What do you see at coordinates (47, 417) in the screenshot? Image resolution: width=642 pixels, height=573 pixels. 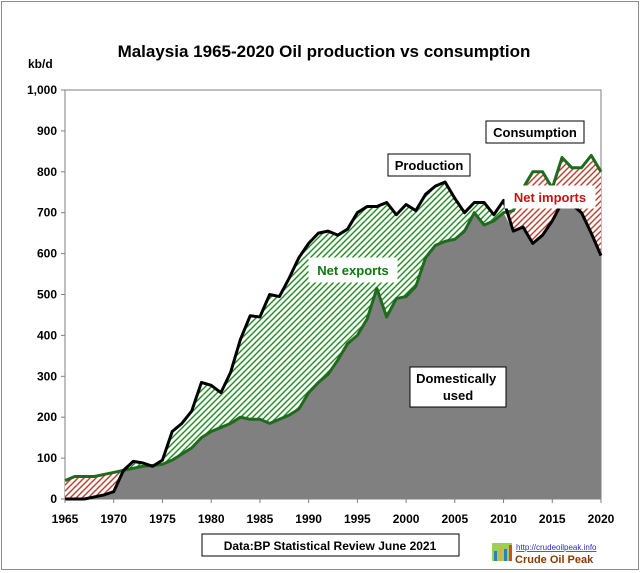 I see `y-tick-label: 200` at bounding box center [47, 417].